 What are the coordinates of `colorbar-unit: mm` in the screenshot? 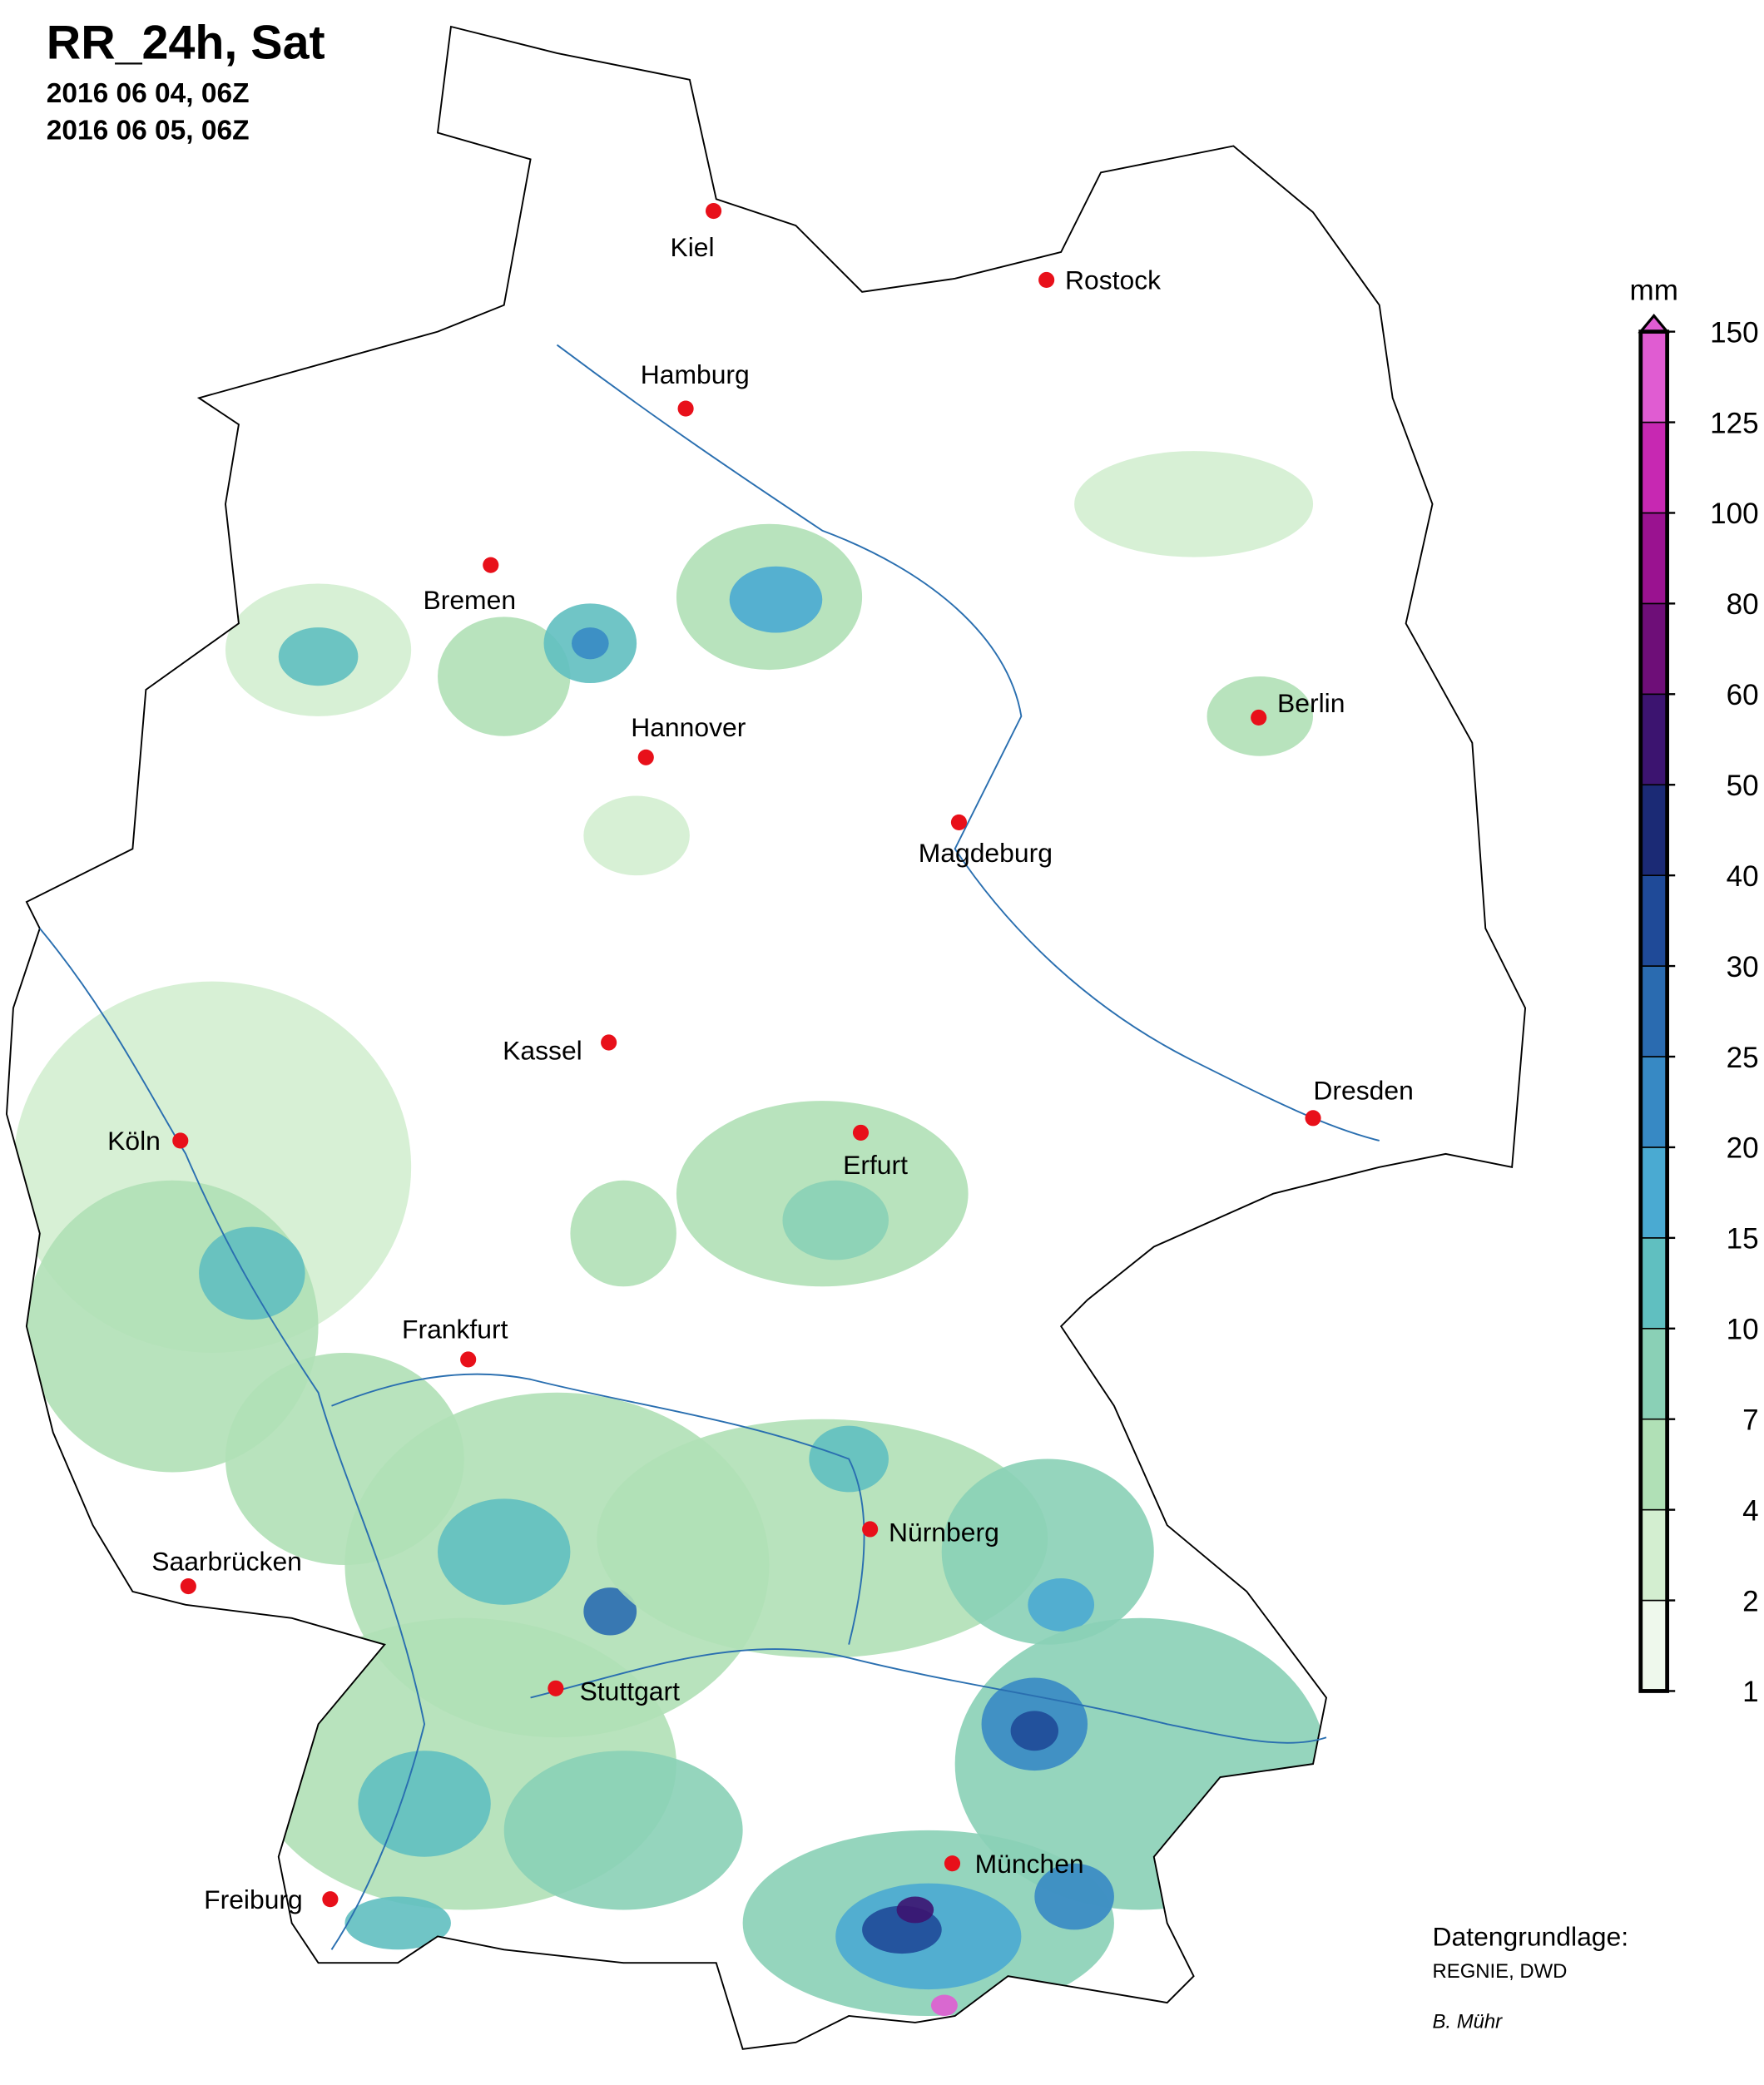 It's located at (1654, 290).